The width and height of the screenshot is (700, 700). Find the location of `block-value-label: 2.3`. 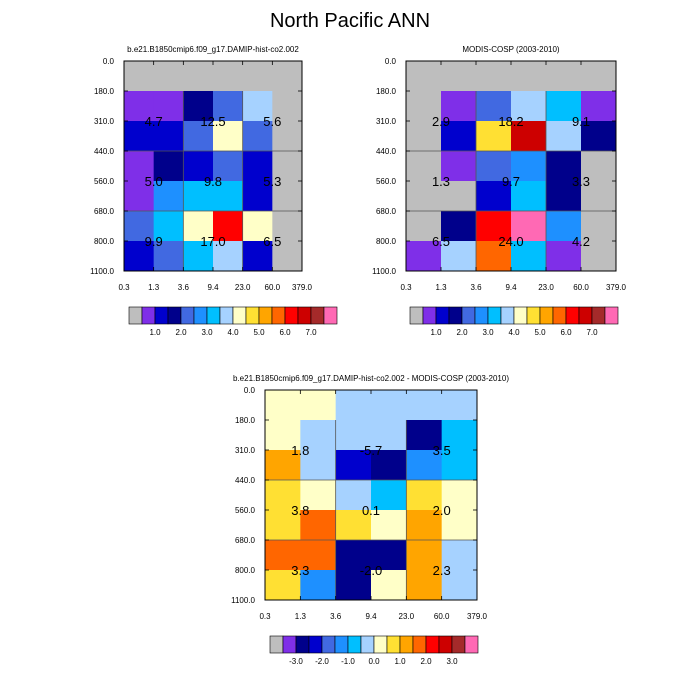

block-value-label: 2.3 is located at coordinates (442, 570).